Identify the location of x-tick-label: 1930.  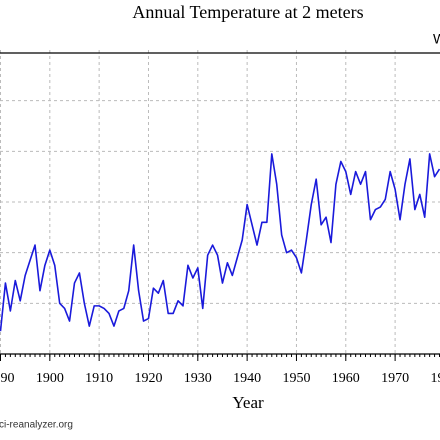
(198, 378).